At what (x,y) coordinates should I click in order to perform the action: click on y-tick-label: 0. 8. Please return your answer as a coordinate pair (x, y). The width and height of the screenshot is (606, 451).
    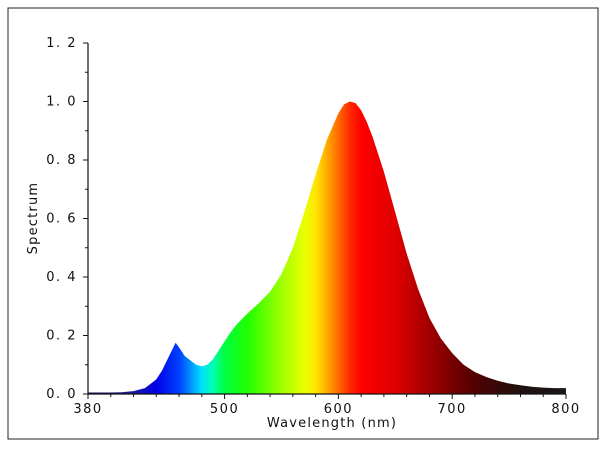
    Looking at the image, I should click on (61, 160).